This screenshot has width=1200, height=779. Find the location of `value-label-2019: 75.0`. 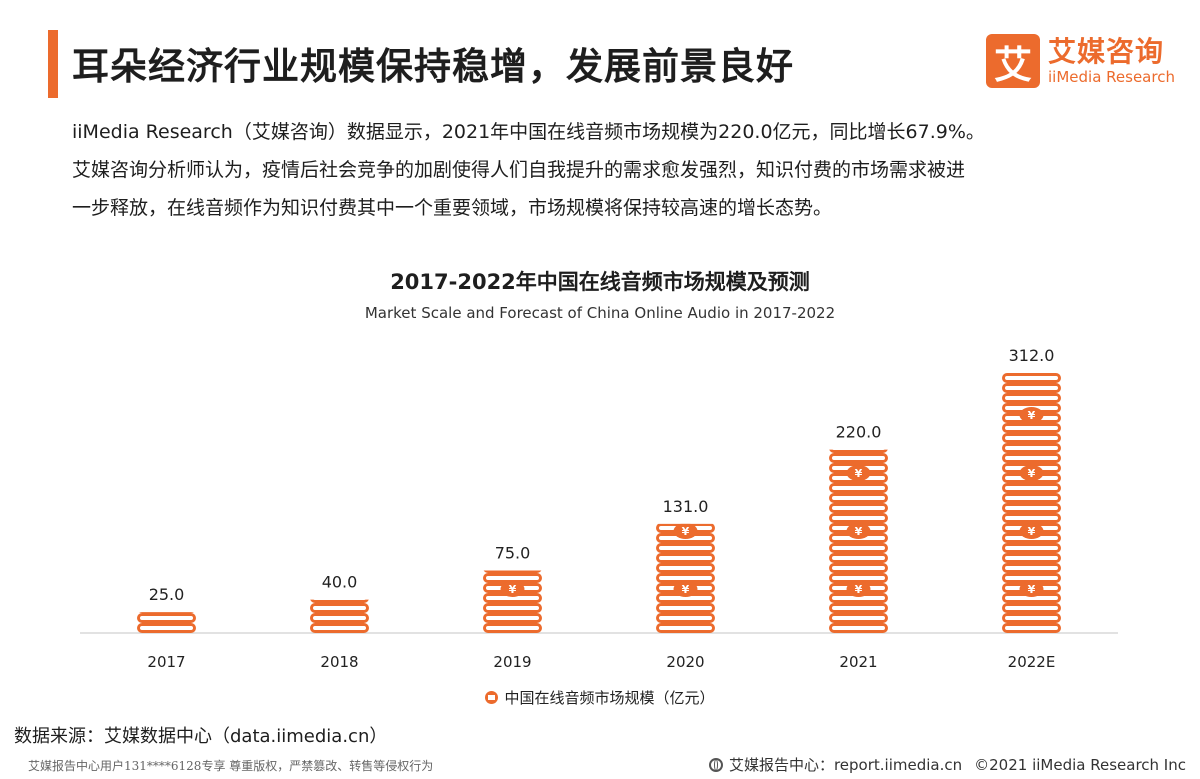

value-label-2019: 75.0 is located at coordinates (513, 553).